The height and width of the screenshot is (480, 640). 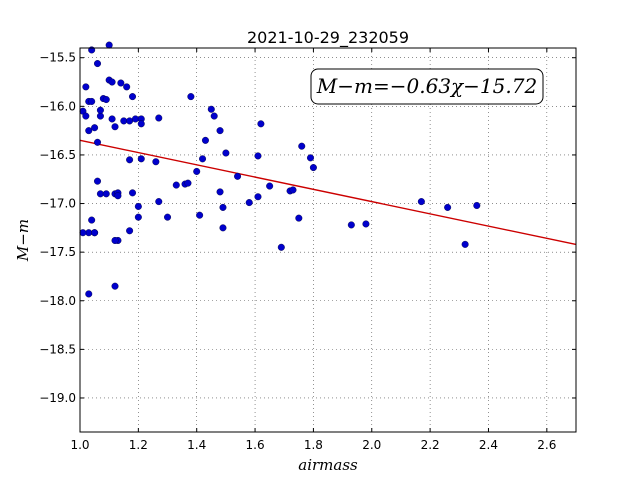 What do you see at coordinates (57, 155) in the screenshot?
I see `y-tick-label: −16.5` at bounding box center [57, 155].